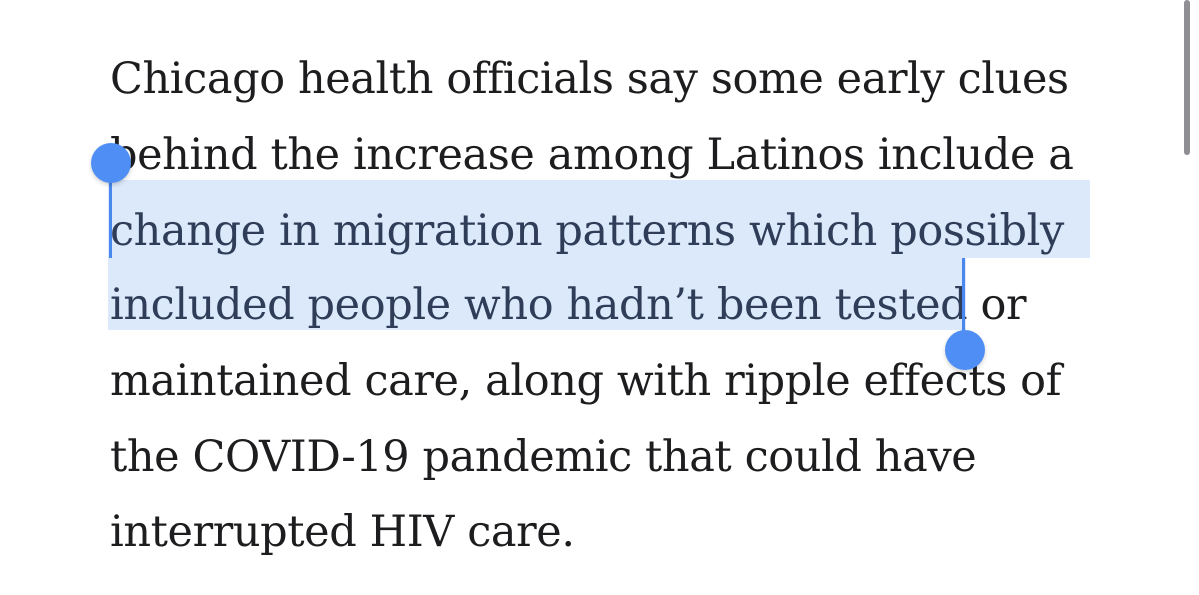 Image resolution: width=1199 pixels, height=595 pixels. I want to click on paragraph-line-7: interrupted HIV care., so click(342, 532).